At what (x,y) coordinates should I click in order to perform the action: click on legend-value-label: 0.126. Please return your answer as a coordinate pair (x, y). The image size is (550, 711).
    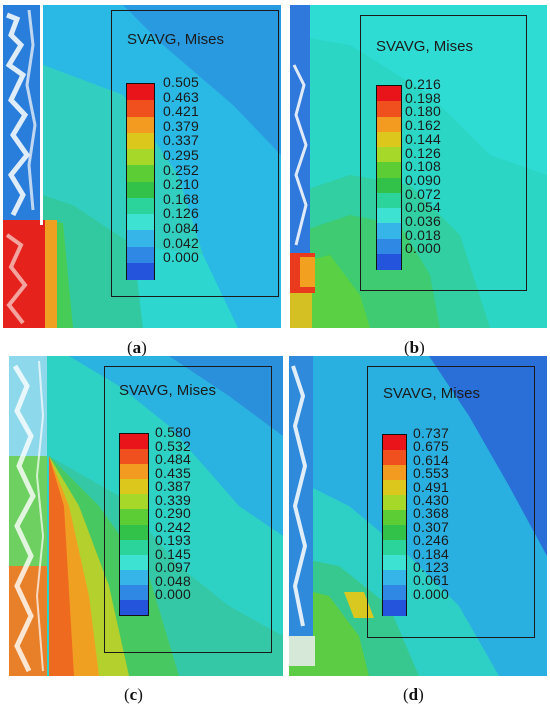
    Looking at the image, I should click on (181, 213).